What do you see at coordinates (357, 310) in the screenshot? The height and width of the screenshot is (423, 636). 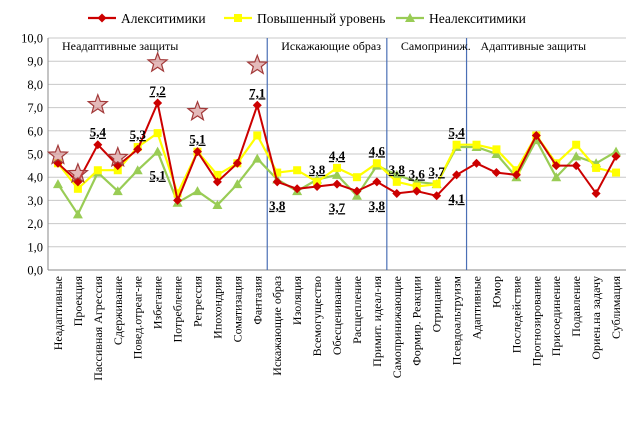 I see `x-tick-label: Расщепление` at bounding box center [357, 310].